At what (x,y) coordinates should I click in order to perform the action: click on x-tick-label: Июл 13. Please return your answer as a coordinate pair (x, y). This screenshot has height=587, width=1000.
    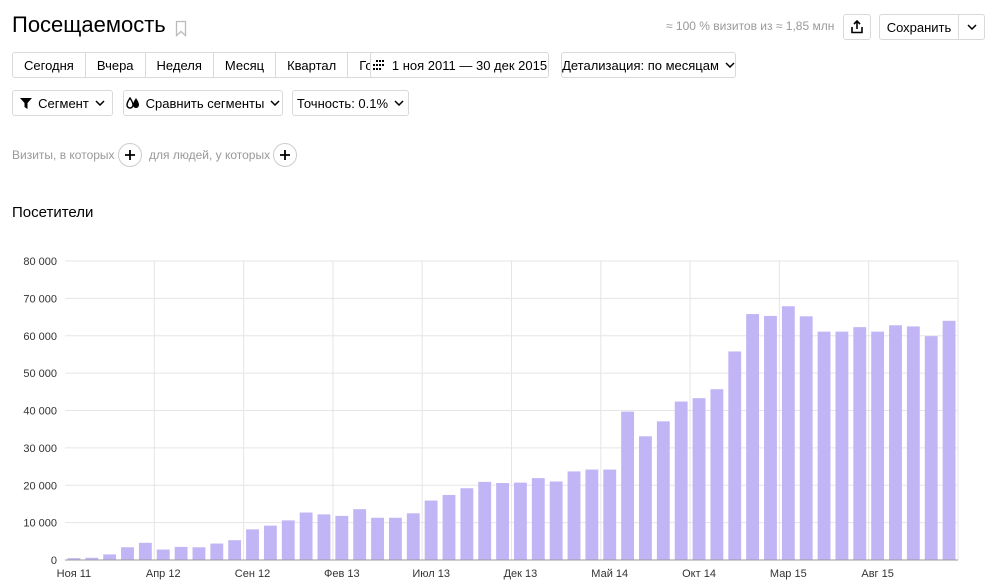
    Looking at the image, I should click on (431, 574).